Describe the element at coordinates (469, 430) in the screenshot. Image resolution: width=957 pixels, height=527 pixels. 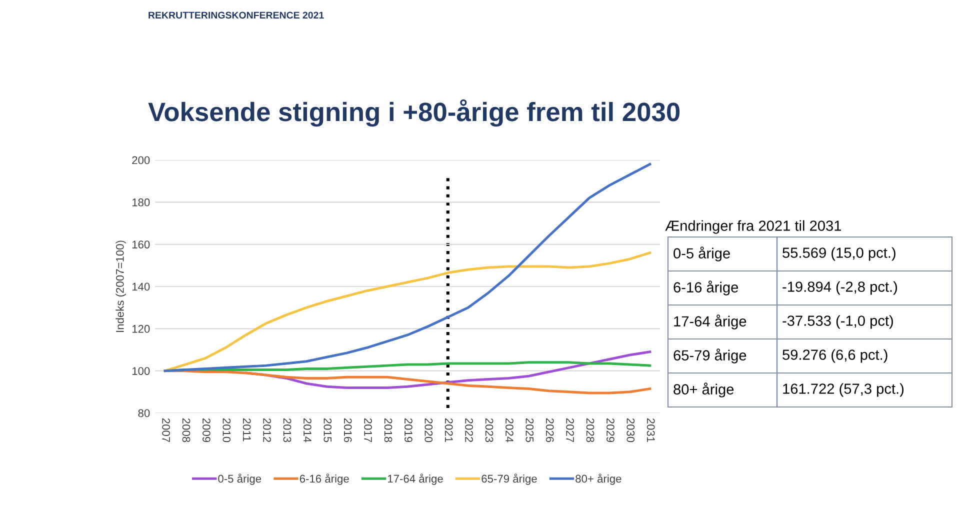
I see `x-tick-label: 2022` at that location.